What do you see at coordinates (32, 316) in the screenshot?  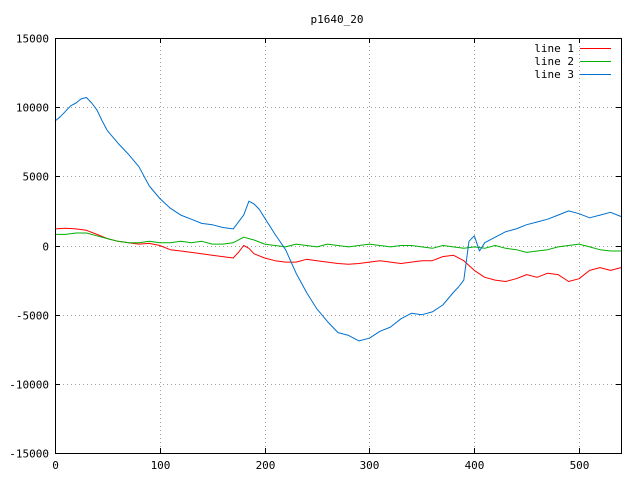 I see `y-tick-label: -5000` at bounding box center [32, 316].